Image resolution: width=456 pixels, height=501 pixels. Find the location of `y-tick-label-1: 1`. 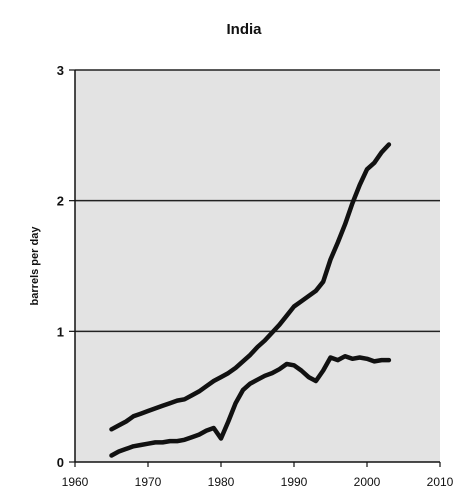

y-tick-label-1: 1 is located at coordinates (60, 331).